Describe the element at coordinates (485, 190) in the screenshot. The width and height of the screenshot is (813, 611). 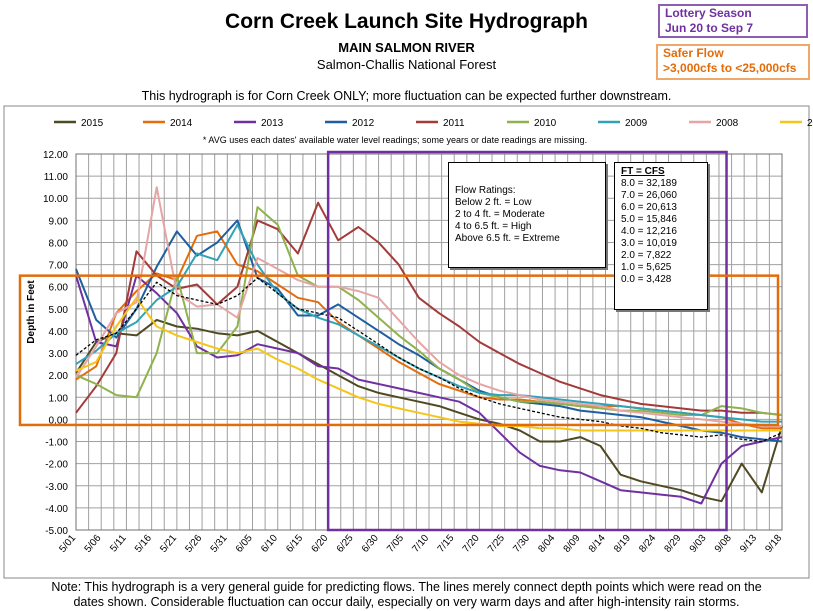
I see `flow-ratings-title: Flow Ratings:` at that location.